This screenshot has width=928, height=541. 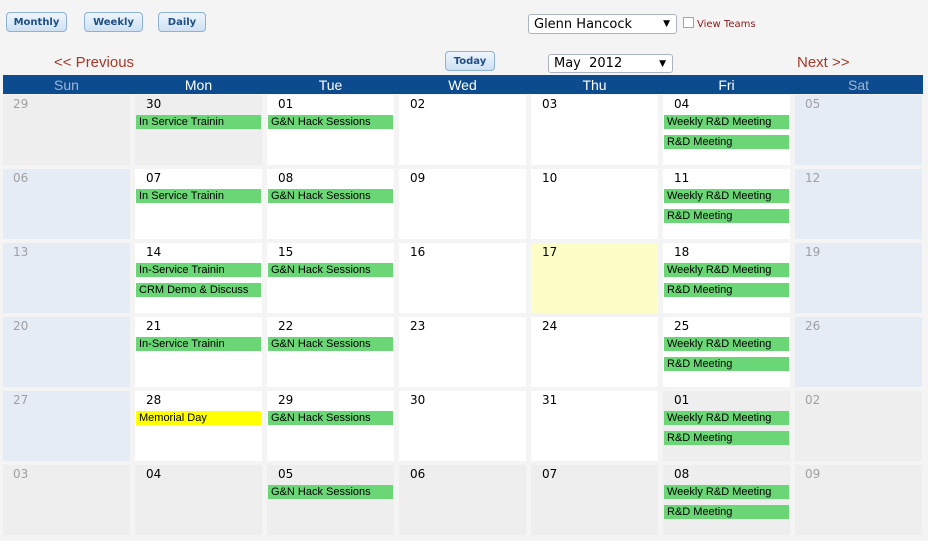 I want to click on user-select: Glenn Hancock ▼, so click(x=602, y=24).